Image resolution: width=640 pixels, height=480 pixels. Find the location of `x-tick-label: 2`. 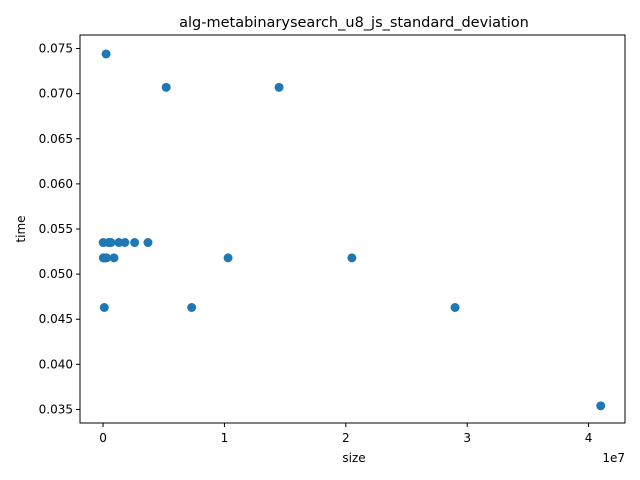

x-tick-label: 2 is located at coordinates (346, 438).